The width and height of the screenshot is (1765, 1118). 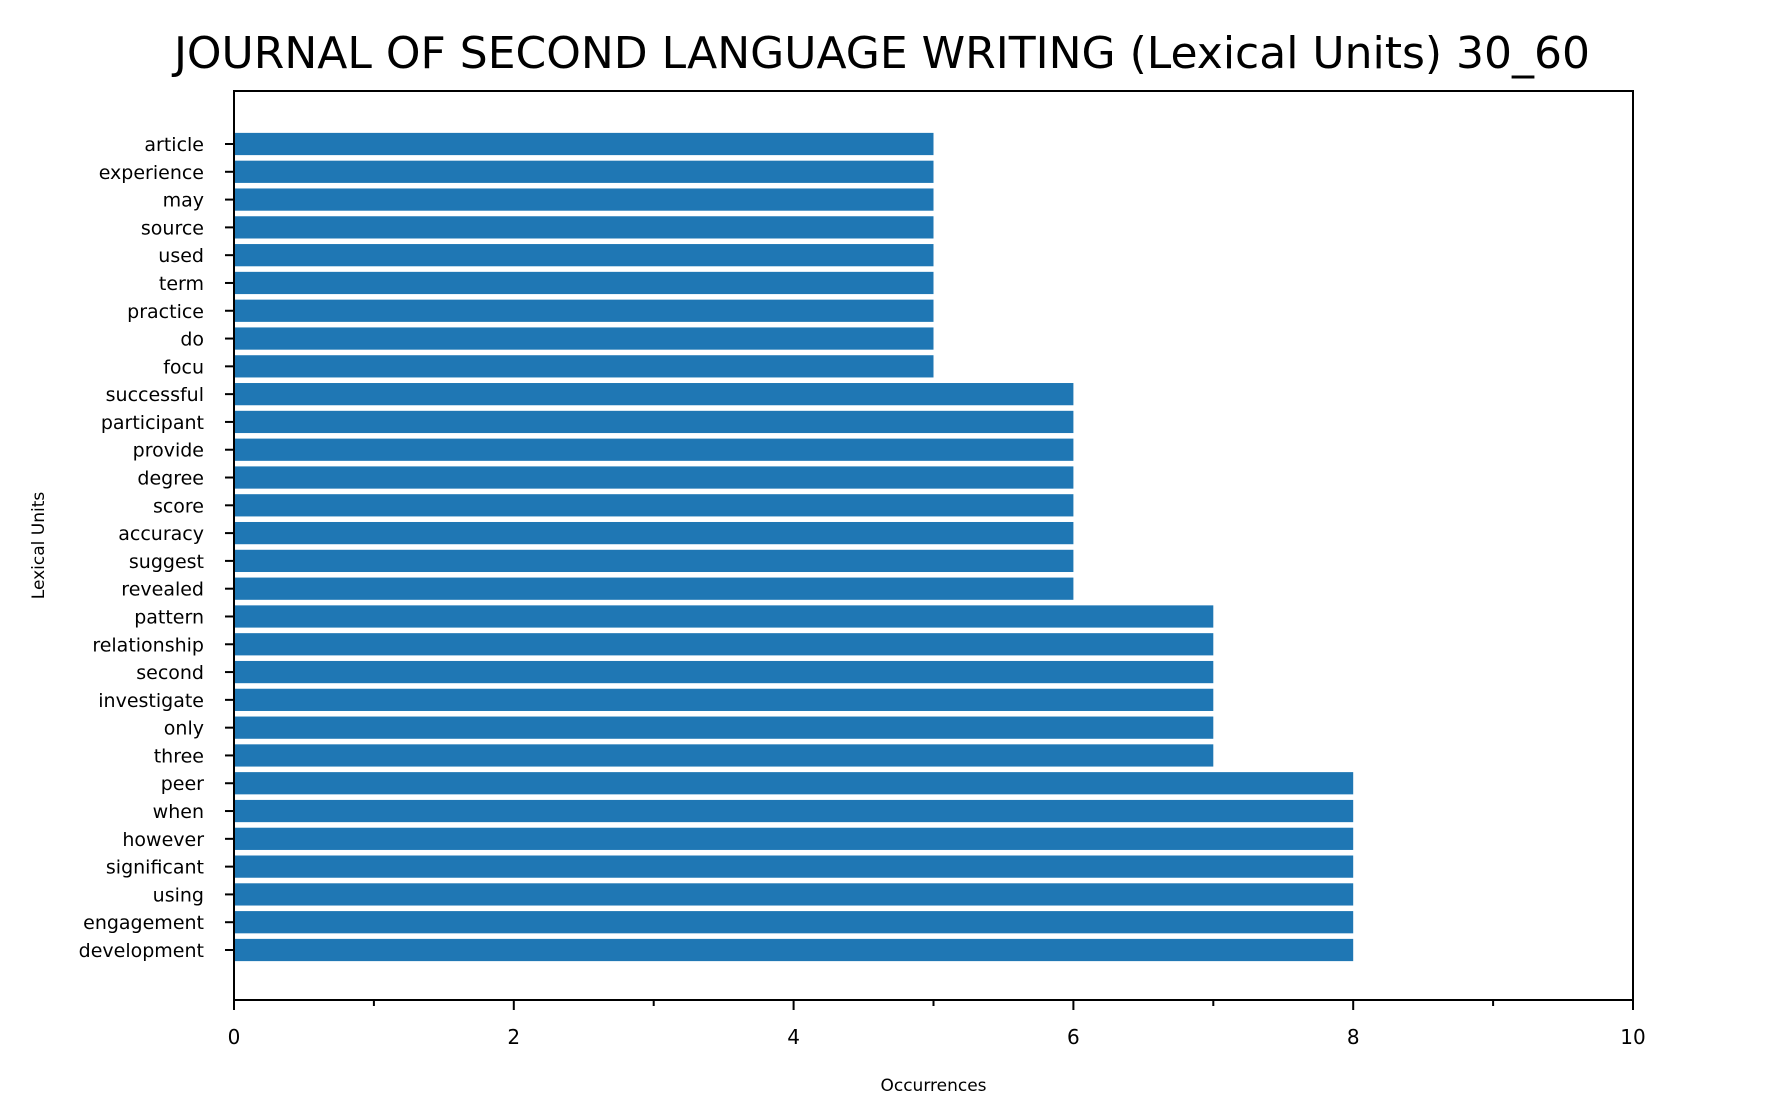 What do you see at coordinates (179, 756) in the screenshot?
I see `y-tick-label: three` at bounding box center [179, 756].